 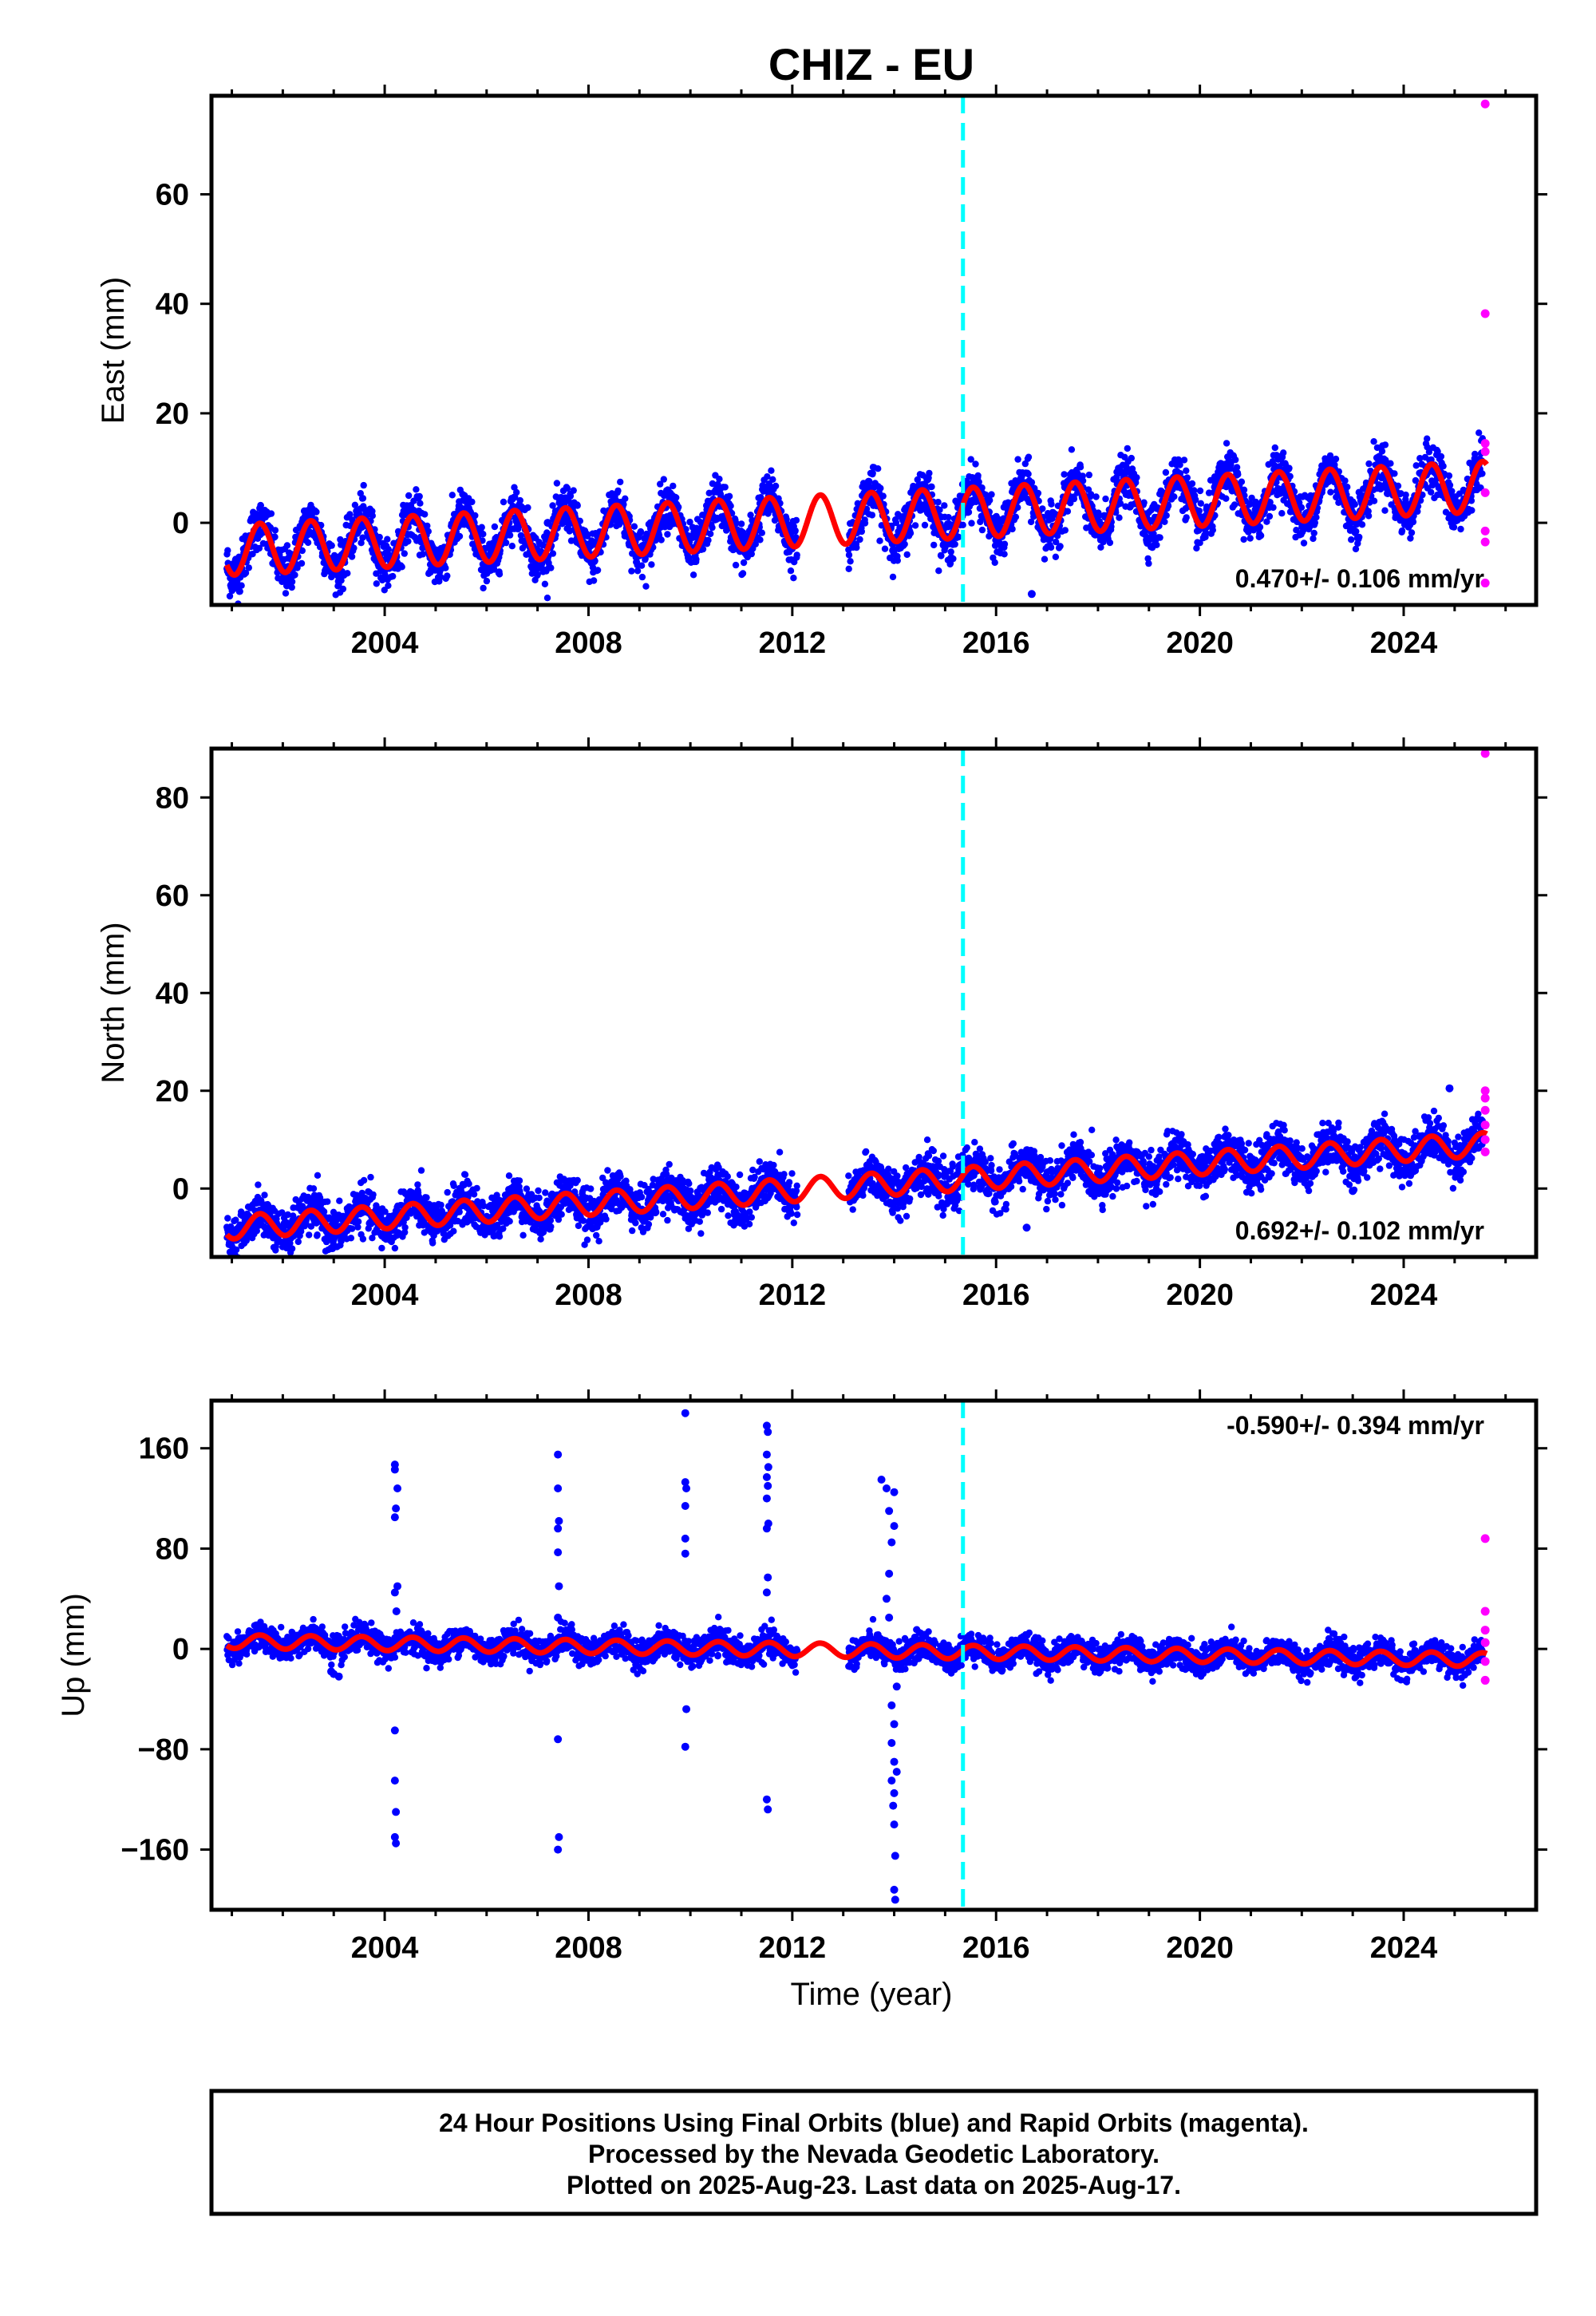 I want to click on east-y-axis-label: East (mm), so click(x=113, y=350).